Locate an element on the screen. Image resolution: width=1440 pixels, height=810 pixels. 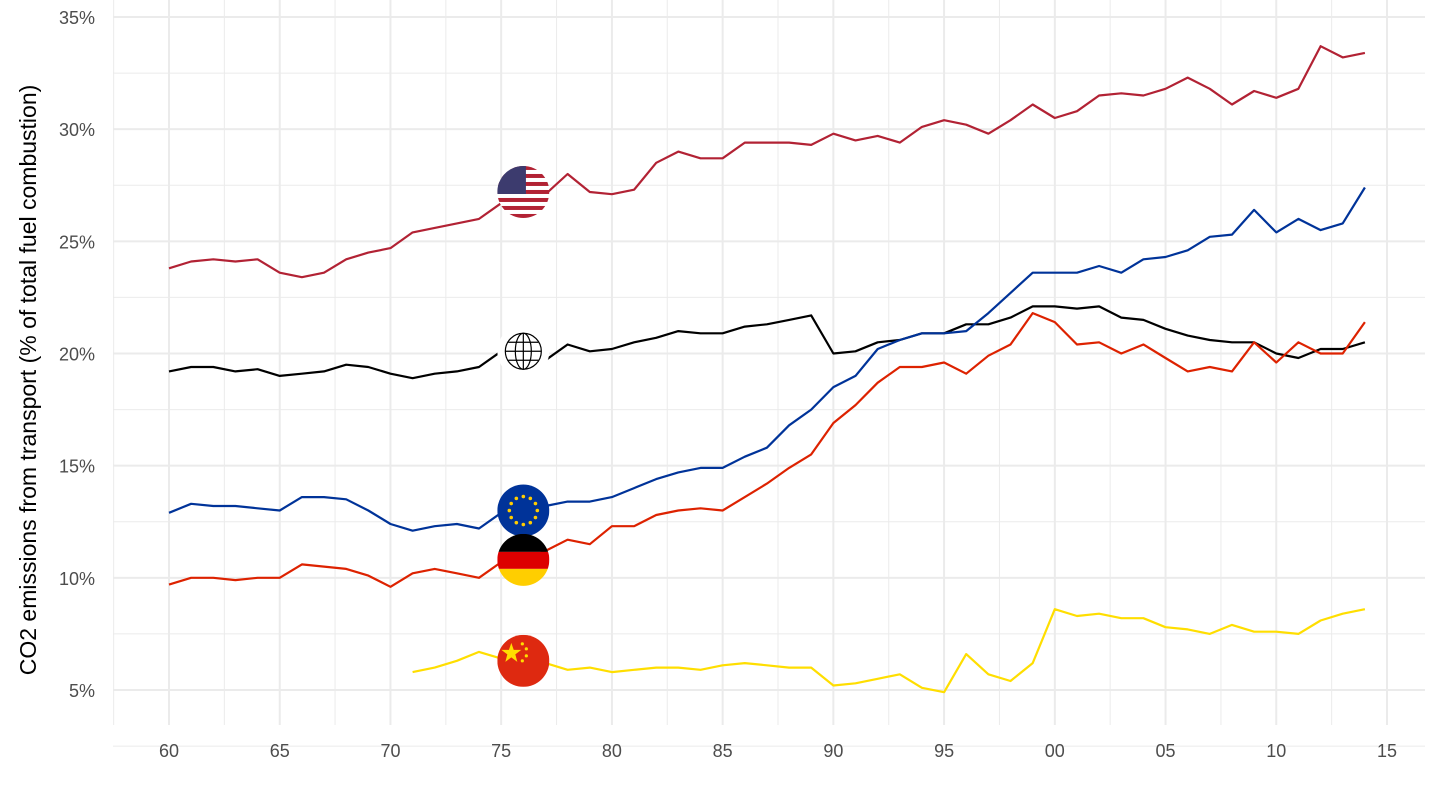
y-tick-label: 20% is located at coordinates (77, 355).